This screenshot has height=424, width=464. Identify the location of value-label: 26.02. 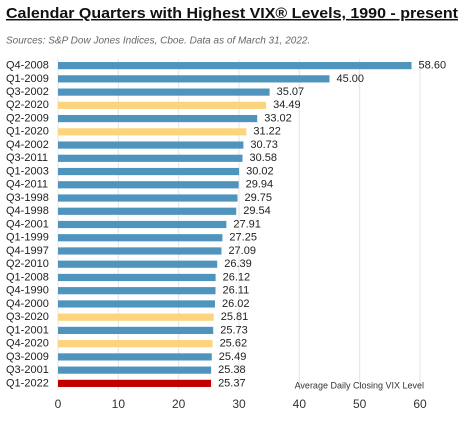
(236, 304).